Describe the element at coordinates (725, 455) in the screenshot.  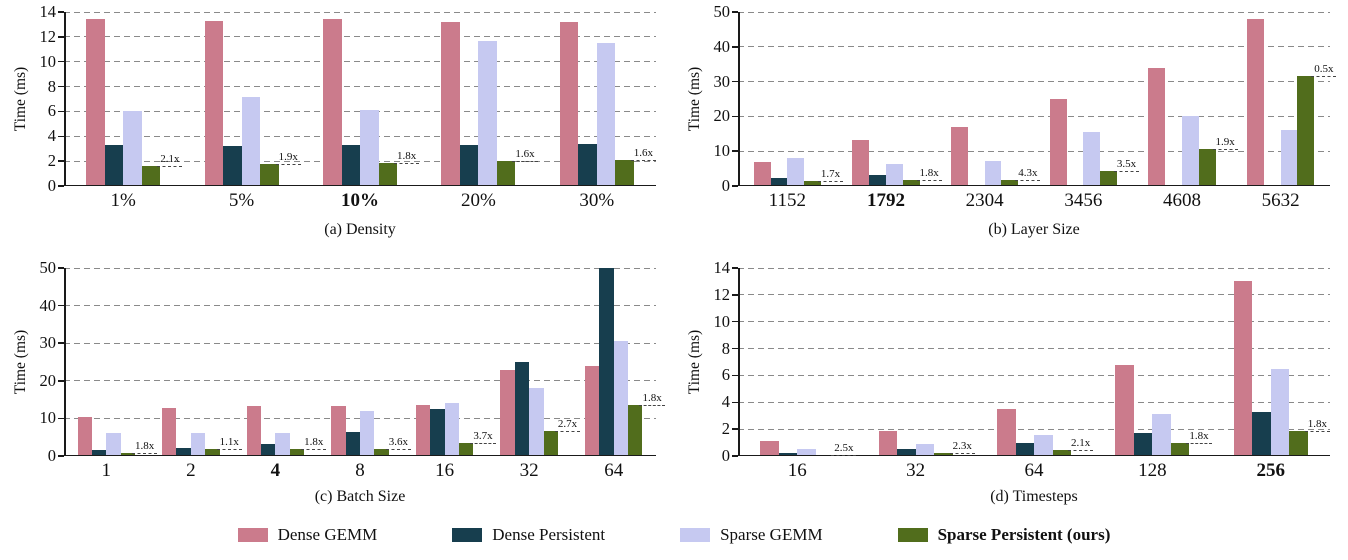
I see `y-tick-label: 0` at that location.